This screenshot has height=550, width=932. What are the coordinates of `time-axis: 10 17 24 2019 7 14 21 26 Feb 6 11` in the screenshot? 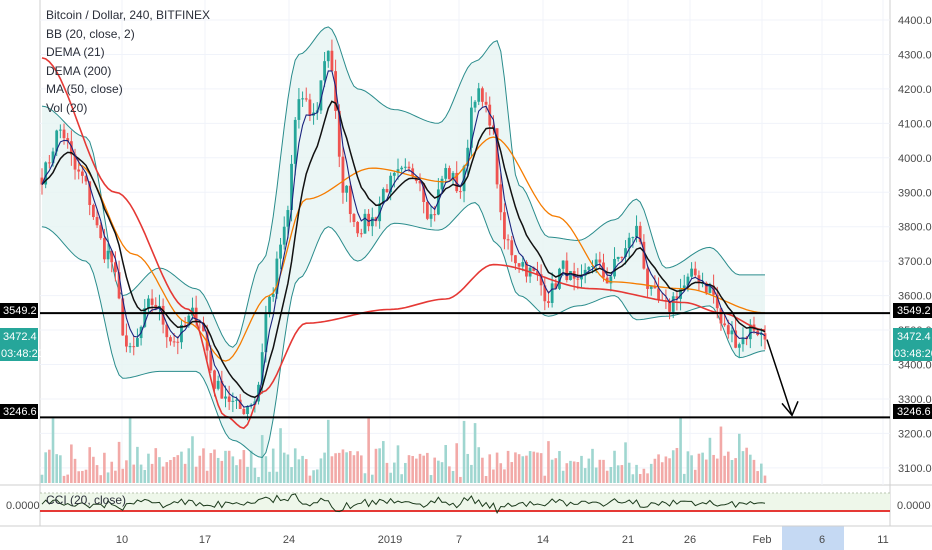 It's located at (502, 540).